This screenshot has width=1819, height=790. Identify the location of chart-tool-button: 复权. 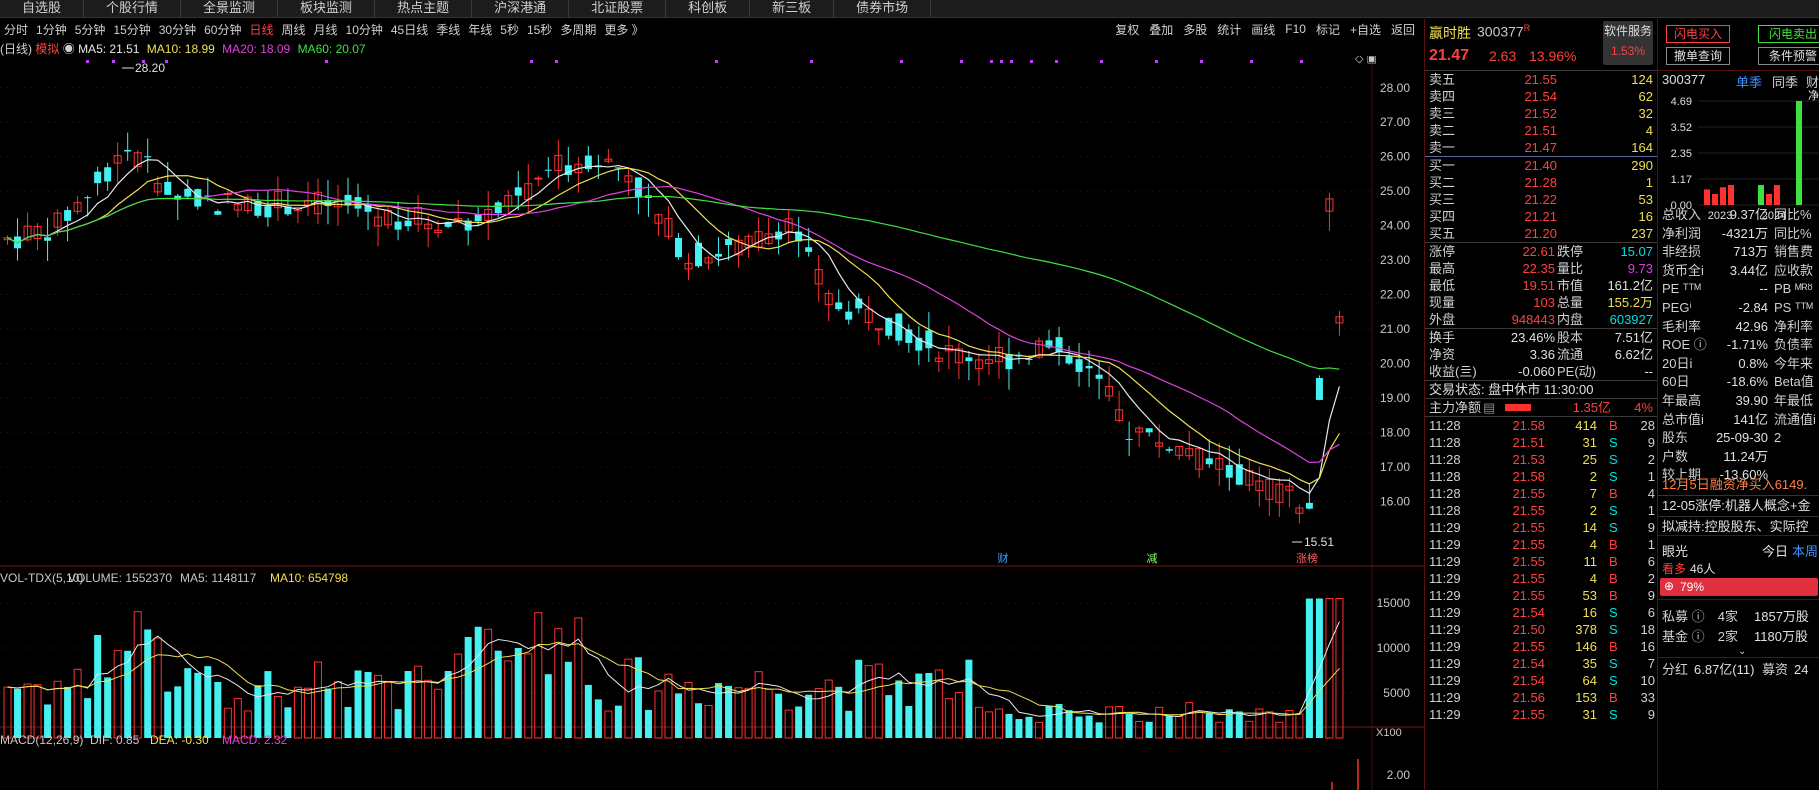
(1127, 29).